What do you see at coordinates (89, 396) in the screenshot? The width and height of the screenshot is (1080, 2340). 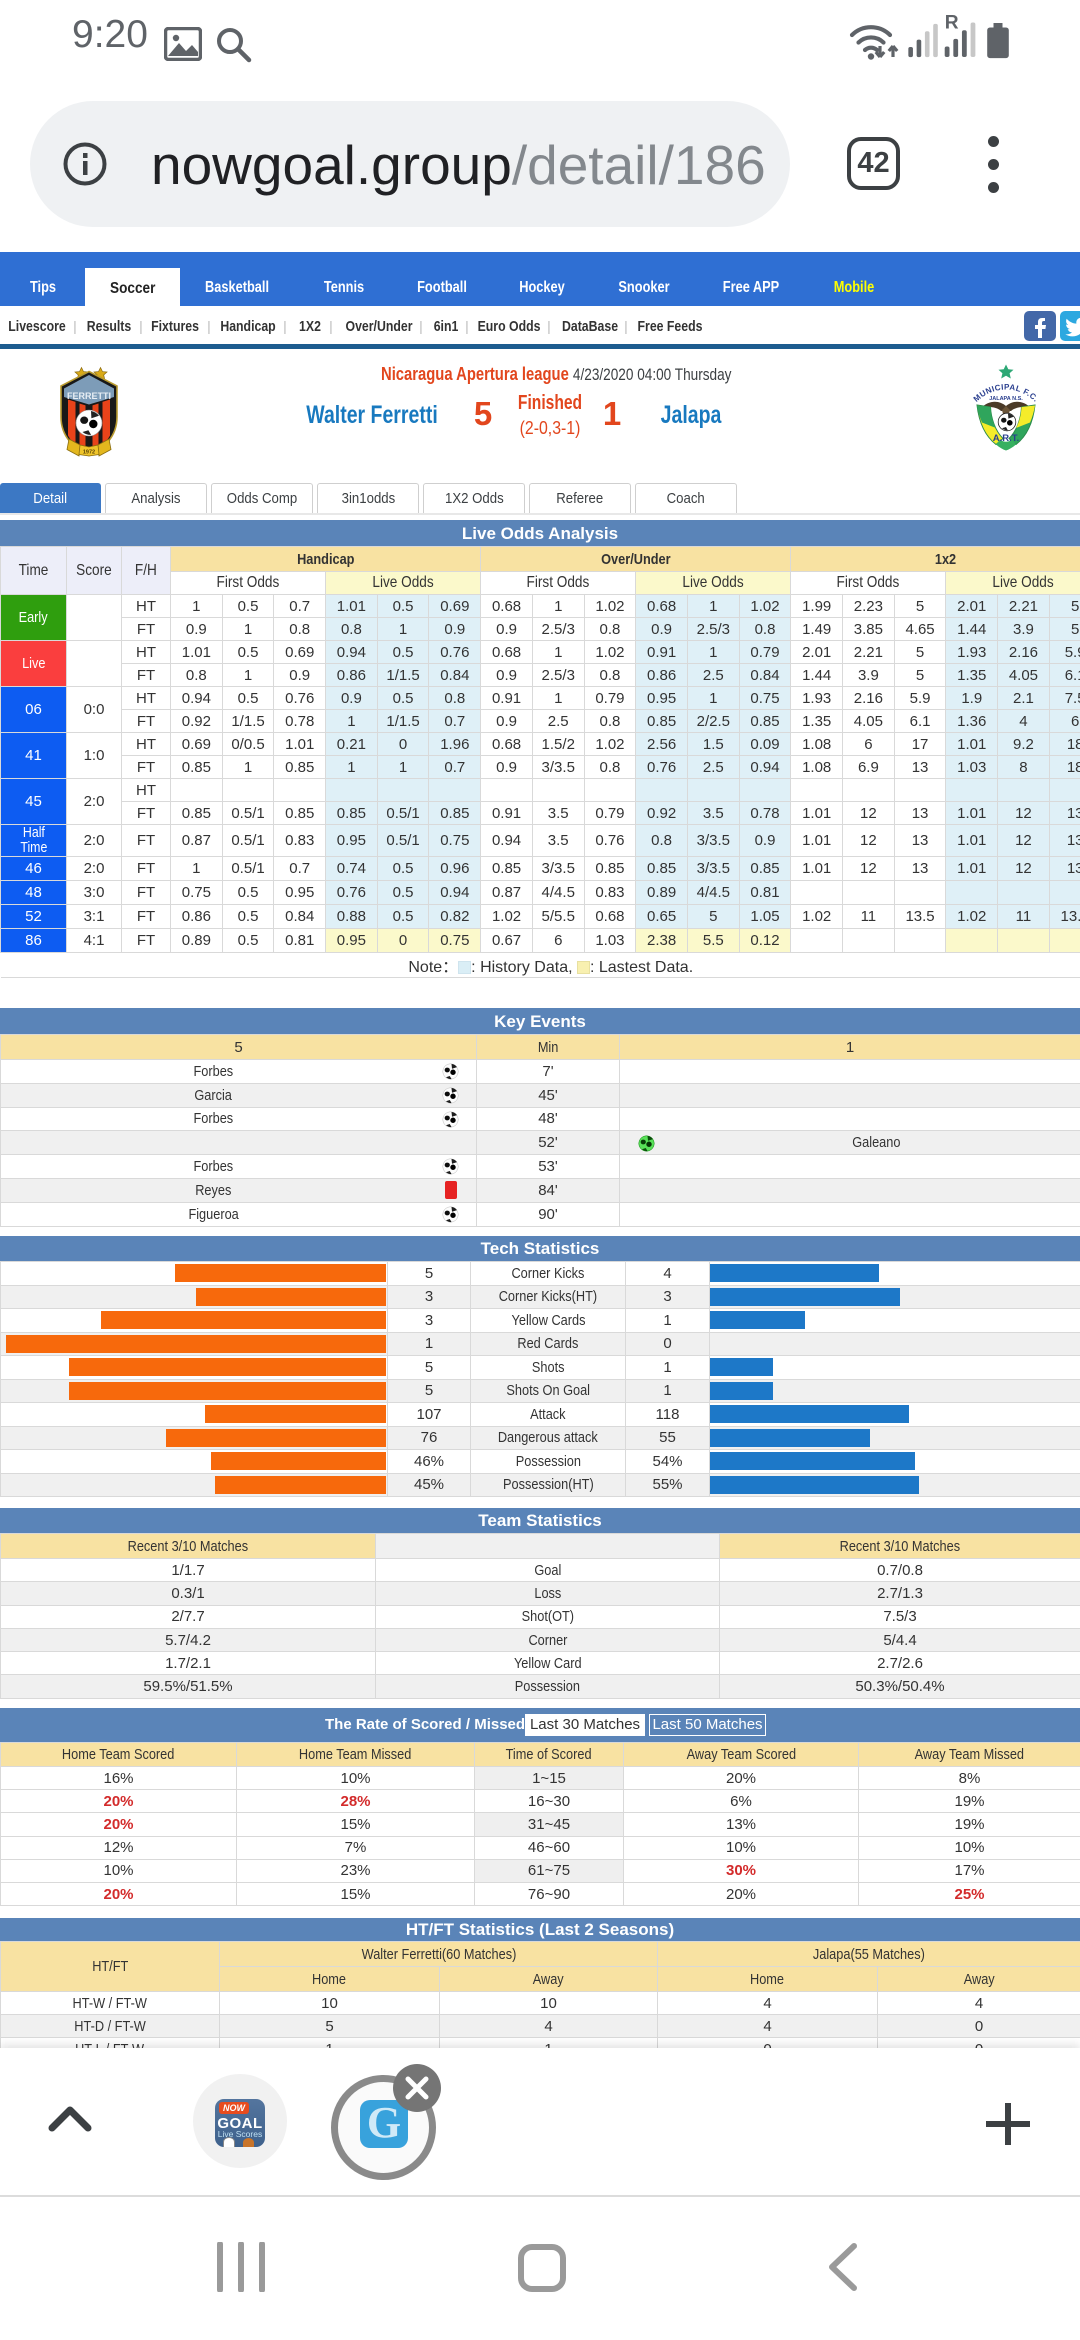 I see `svg-text: FERRETTI` at bounding box center [89, 396].